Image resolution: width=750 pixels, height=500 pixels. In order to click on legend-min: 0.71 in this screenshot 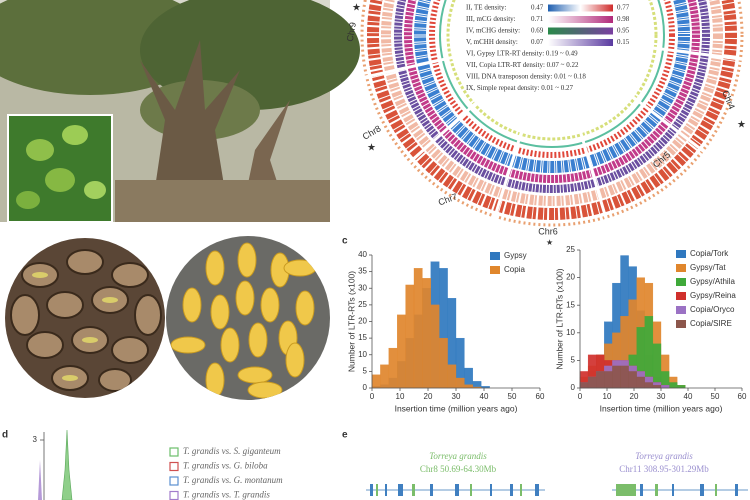, I will do `click(537, 19)`.